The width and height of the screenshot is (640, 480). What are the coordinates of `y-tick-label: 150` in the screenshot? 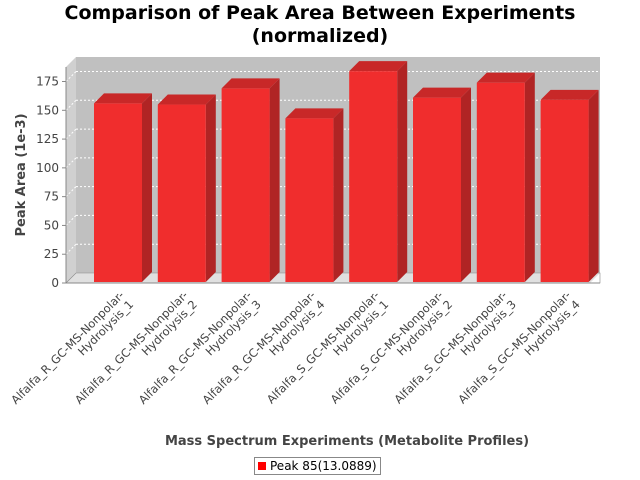 It's located at (47, 110).